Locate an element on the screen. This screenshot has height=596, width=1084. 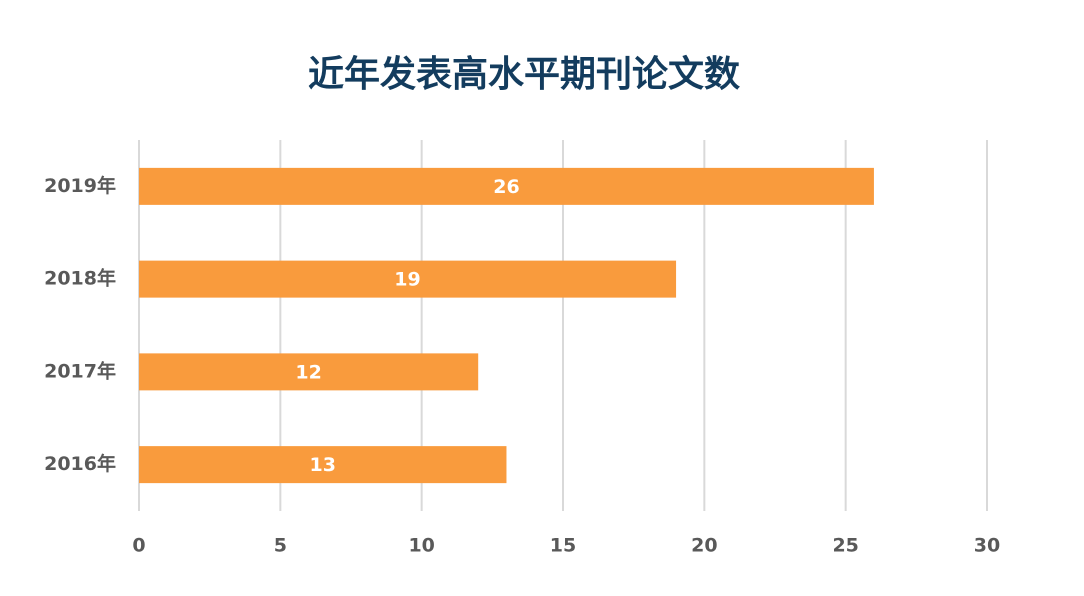
x-tick-label: 0 is located at coordinates (138, 546).